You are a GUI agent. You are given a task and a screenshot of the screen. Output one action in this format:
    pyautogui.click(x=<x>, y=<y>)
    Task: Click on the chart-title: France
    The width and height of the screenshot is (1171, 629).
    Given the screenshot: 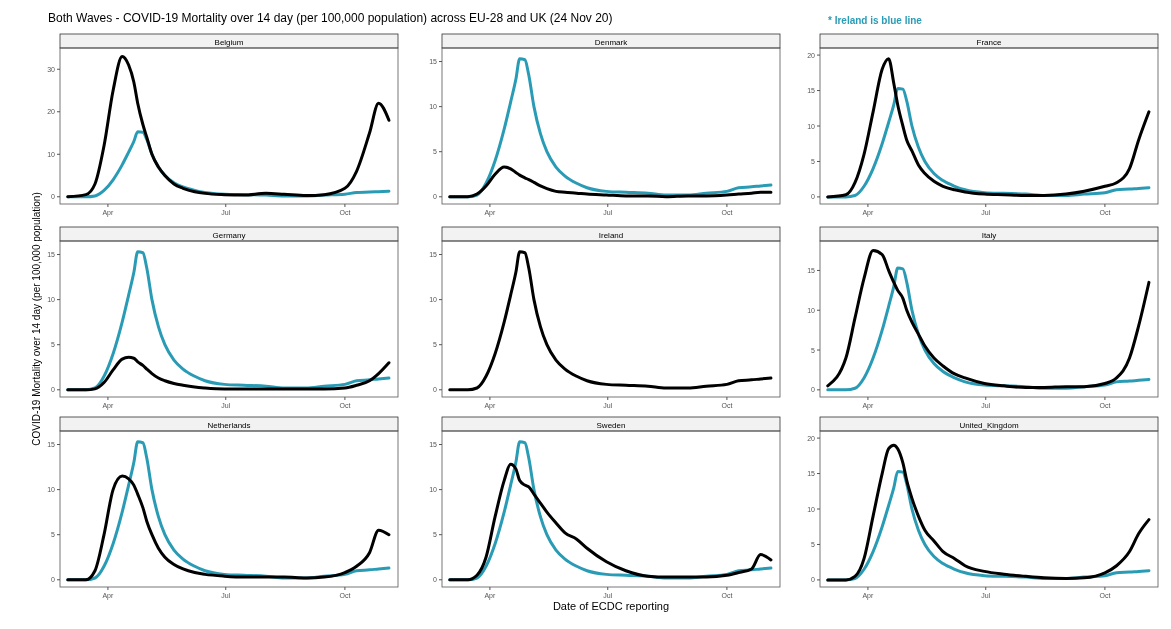 What is the action you would take?
    pyautogui.click(x=989, y=42)
    